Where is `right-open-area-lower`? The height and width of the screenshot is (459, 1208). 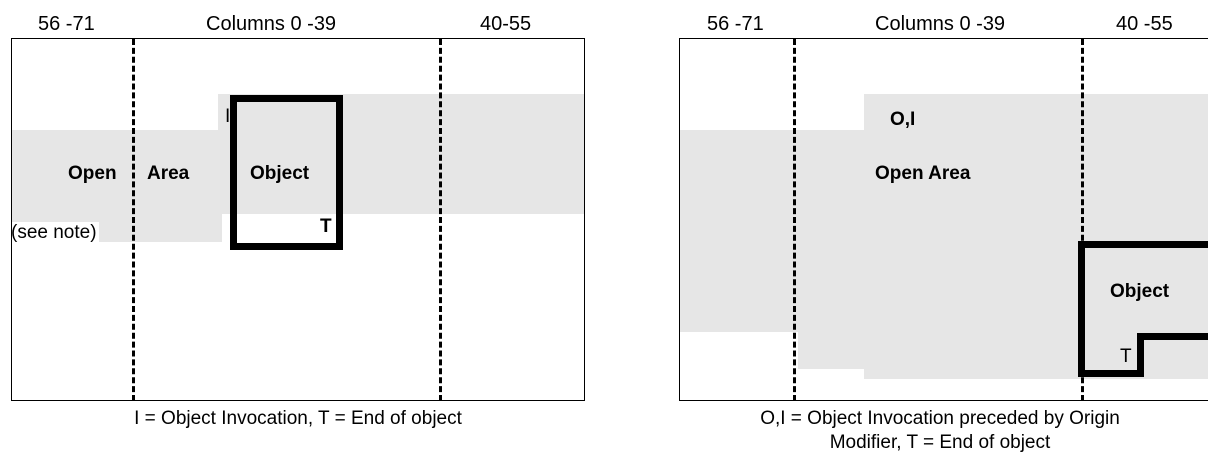 right-open-area-lower is located at coordinates (948, 249).